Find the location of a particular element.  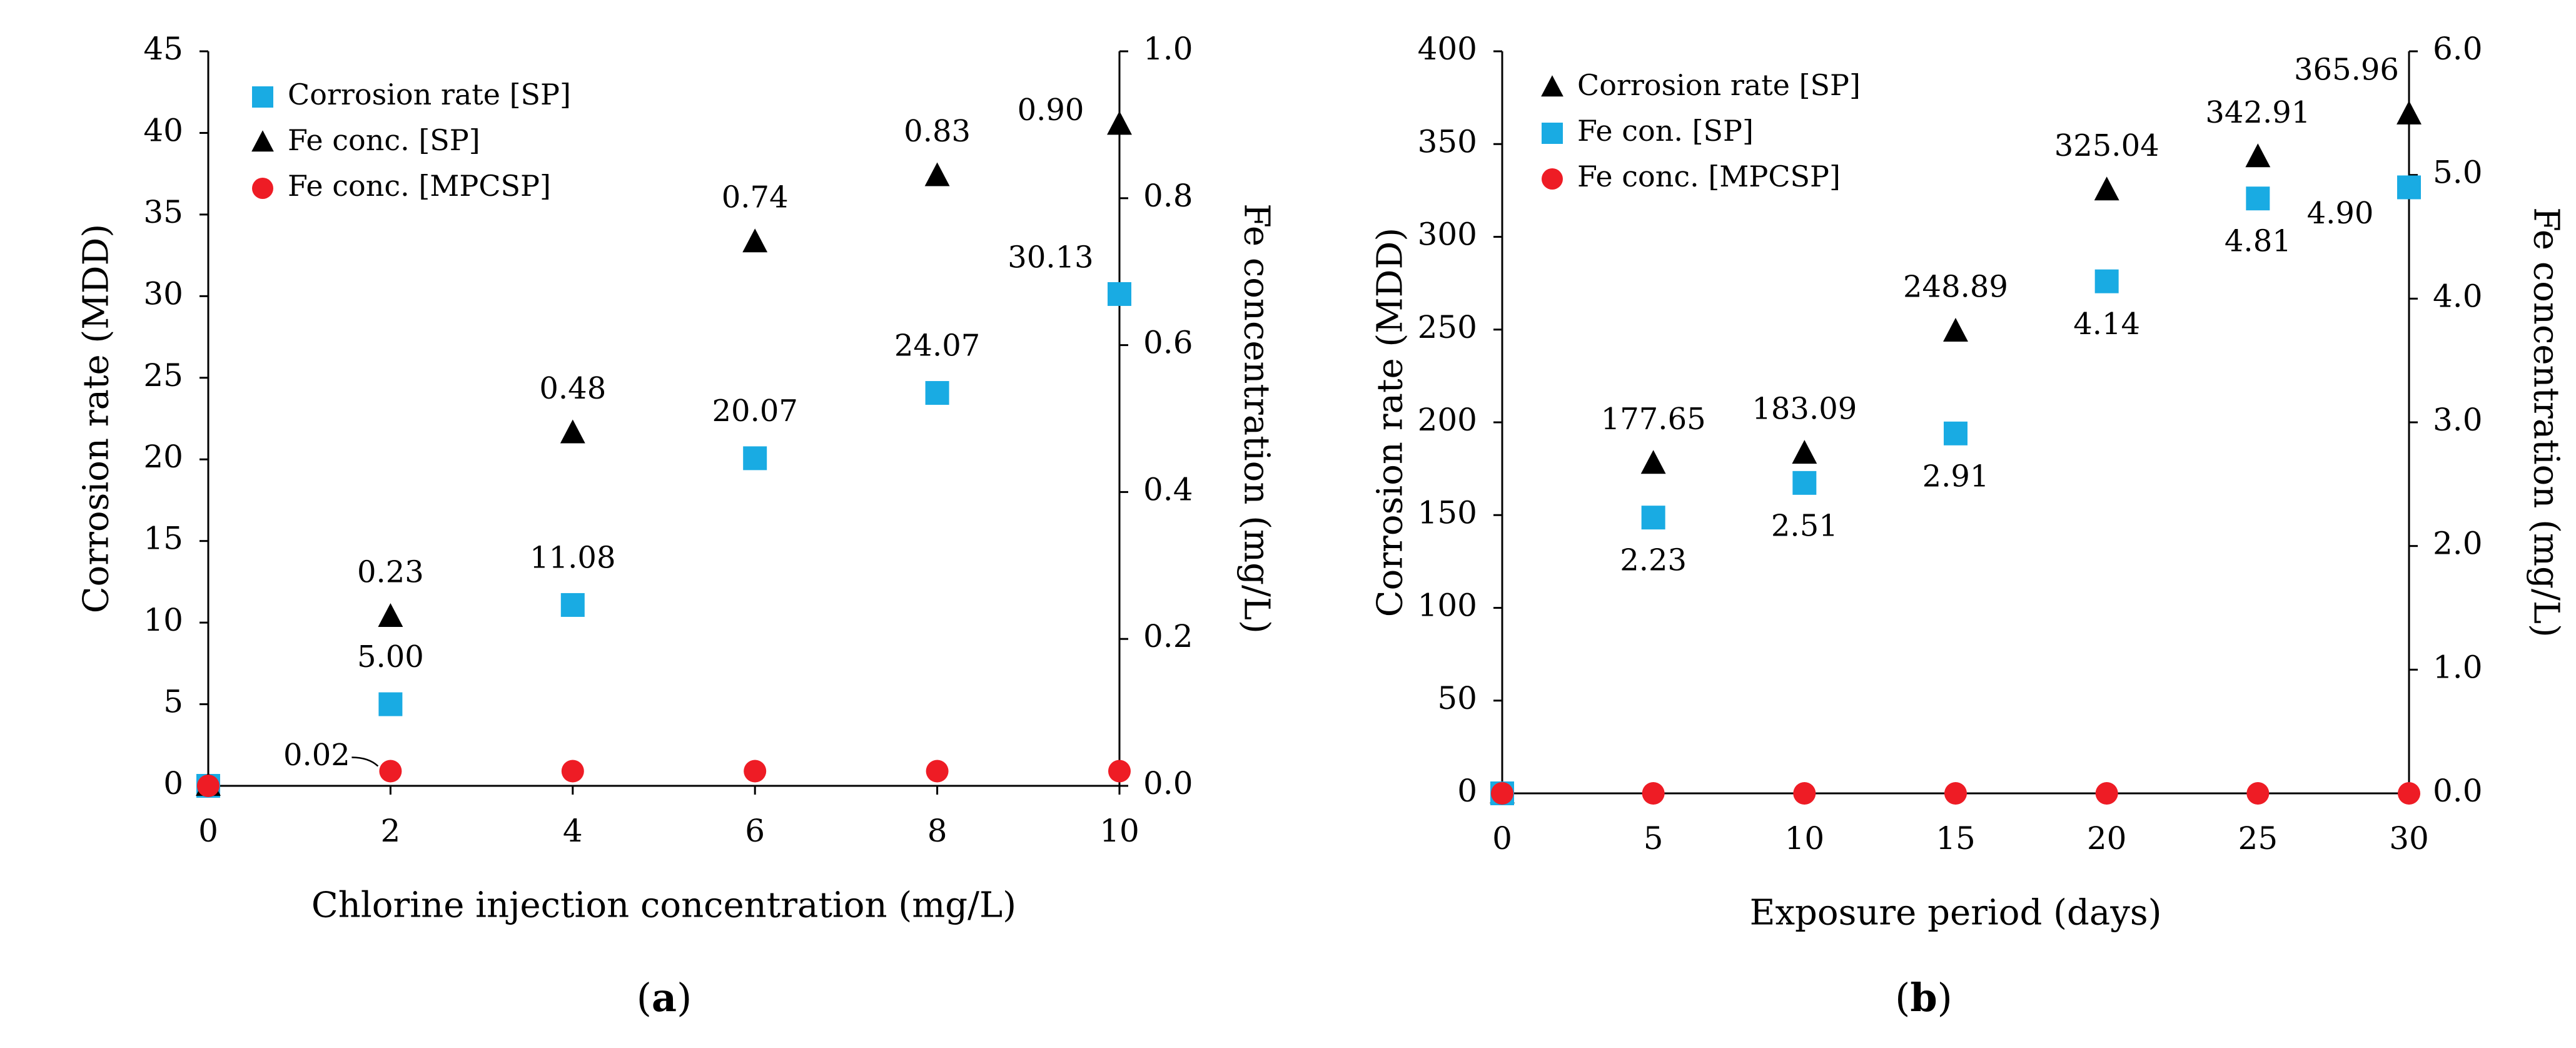

y-tick-label: 400 is located at coordinates (1447, 49).